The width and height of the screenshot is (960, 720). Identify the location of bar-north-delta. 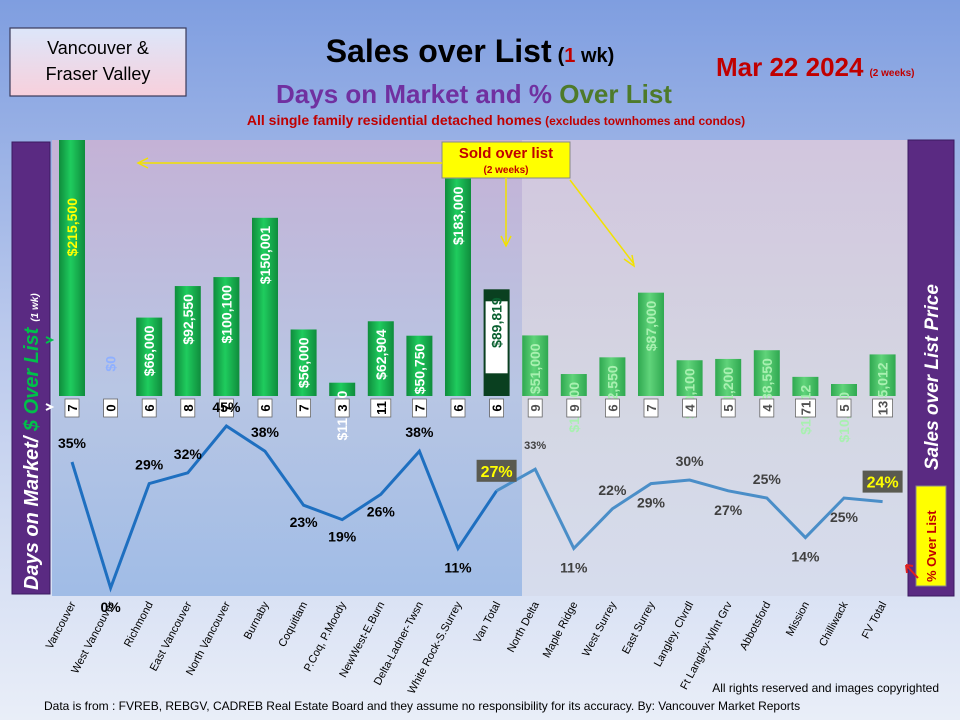
(535, 365).